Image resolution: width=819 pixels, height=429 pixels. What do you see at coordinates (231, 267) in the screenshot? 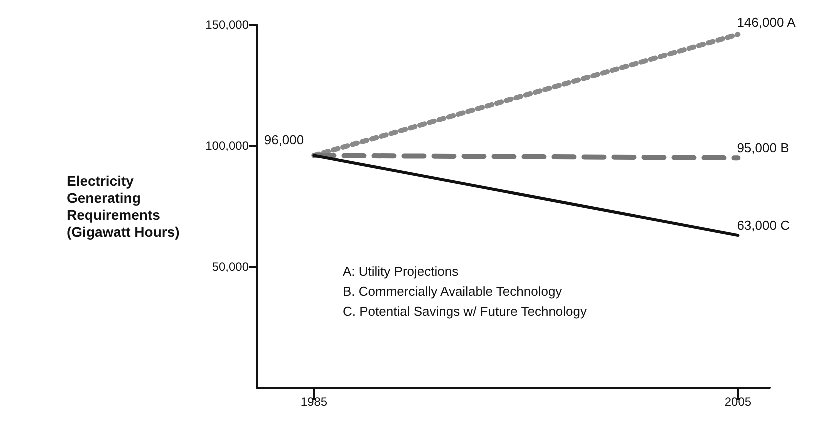
I see `y-tick-label: 50,000` at bounding box center [231, 267].